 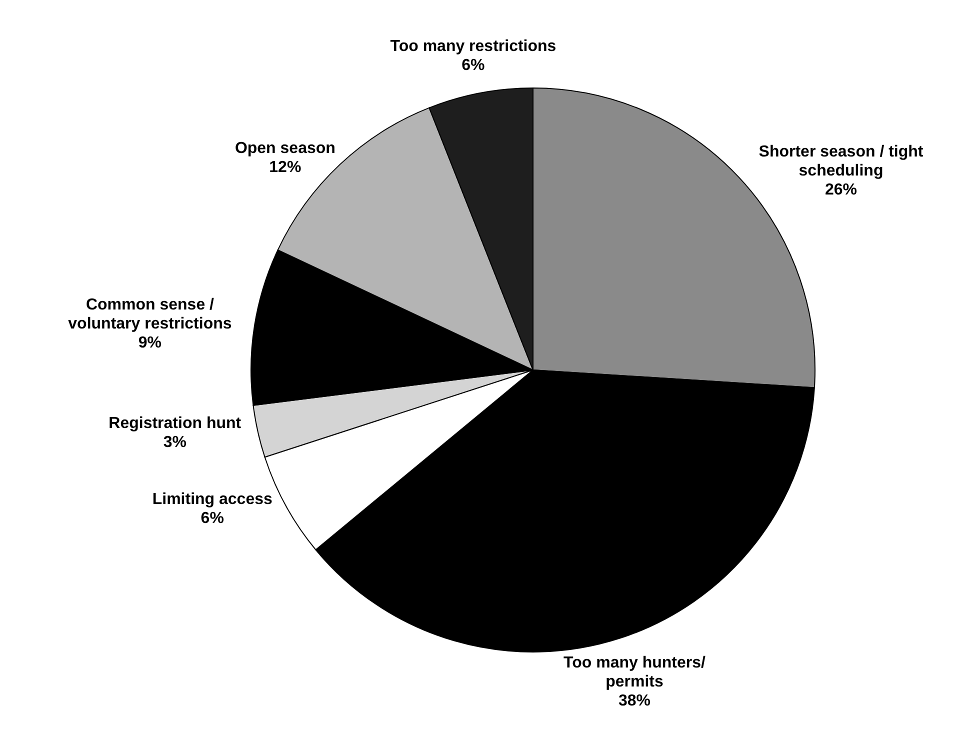 I want to click on slice-label: Too many hunters/ permits, so click(x=635, y=672).